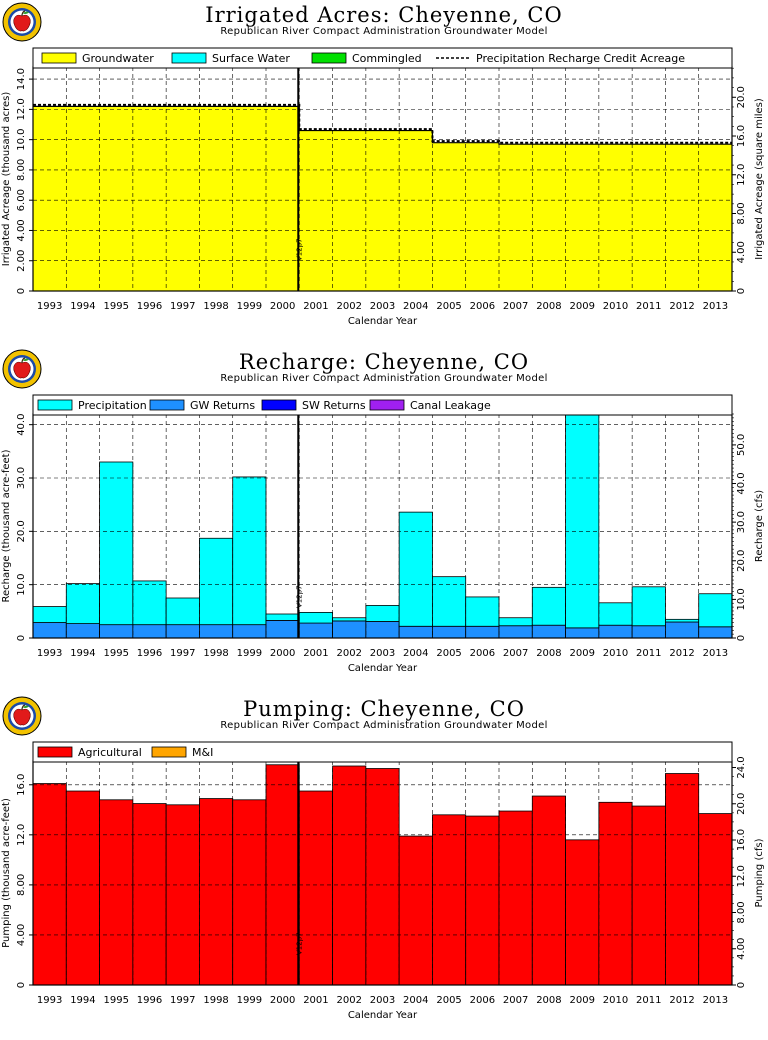 The image size is (768, 1040). Describe the element at coordinates (741, 291) in the screenshot. I see `y-right-tick-label: 0` at that location.